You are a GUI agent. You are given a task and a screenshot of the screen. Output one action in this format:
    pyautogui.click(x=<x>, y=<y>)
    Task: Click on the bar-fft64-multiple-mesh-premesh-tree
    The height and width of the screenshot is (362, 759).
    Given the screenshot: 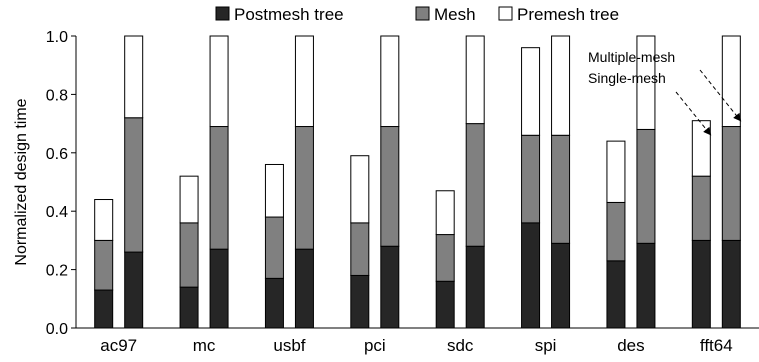 What is the action you would take?
    pyautogui.click(x=731, y=81)
    